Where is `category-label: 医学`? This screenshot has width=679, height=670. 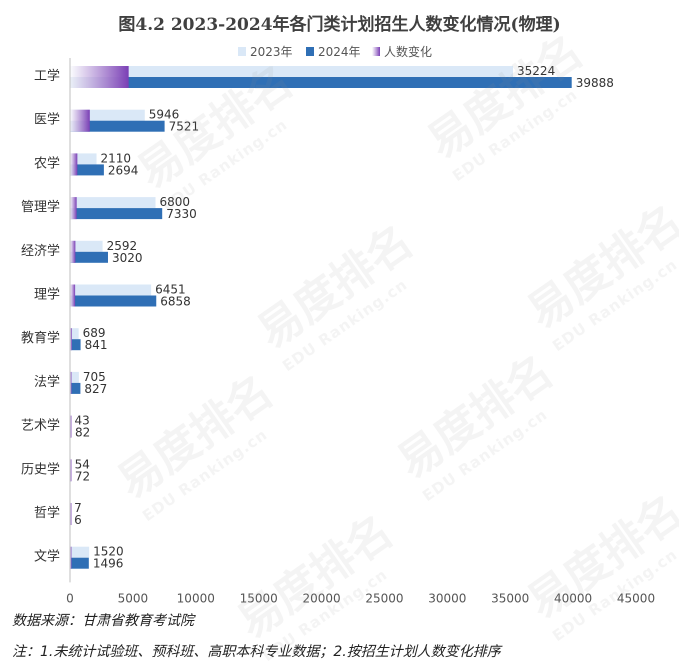 category-label: 医学 is located at coordinates (47, 120).